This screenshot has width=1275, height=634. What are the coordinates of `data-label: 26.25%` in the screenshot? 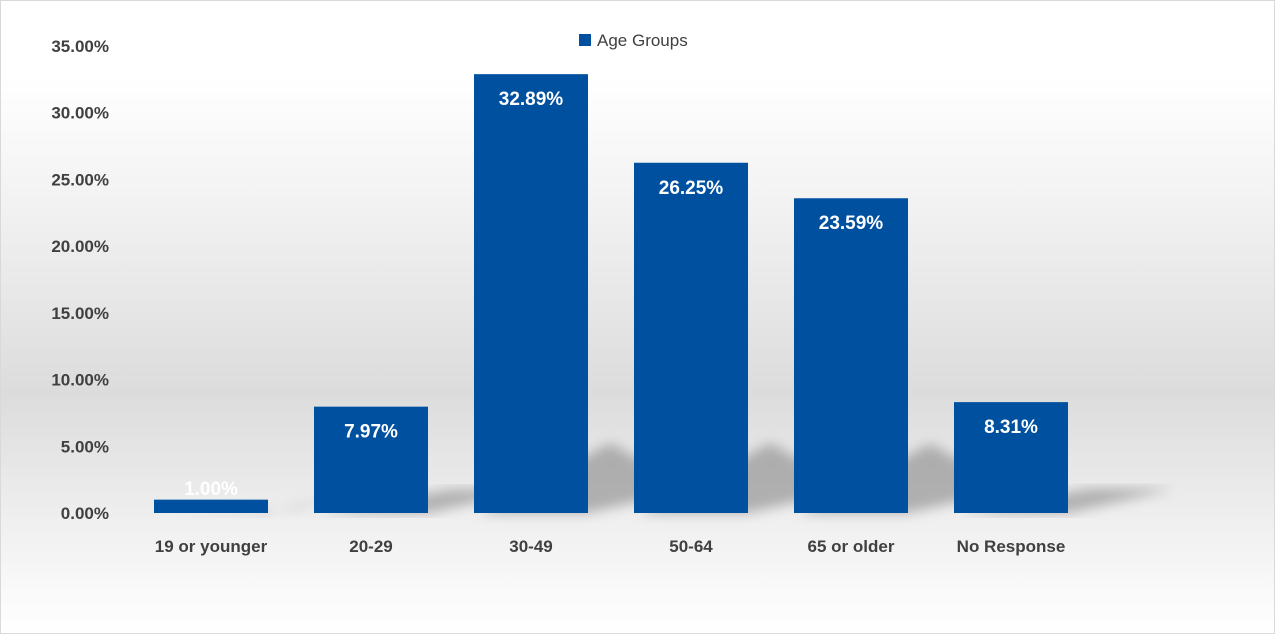 It's located at (691, 188).